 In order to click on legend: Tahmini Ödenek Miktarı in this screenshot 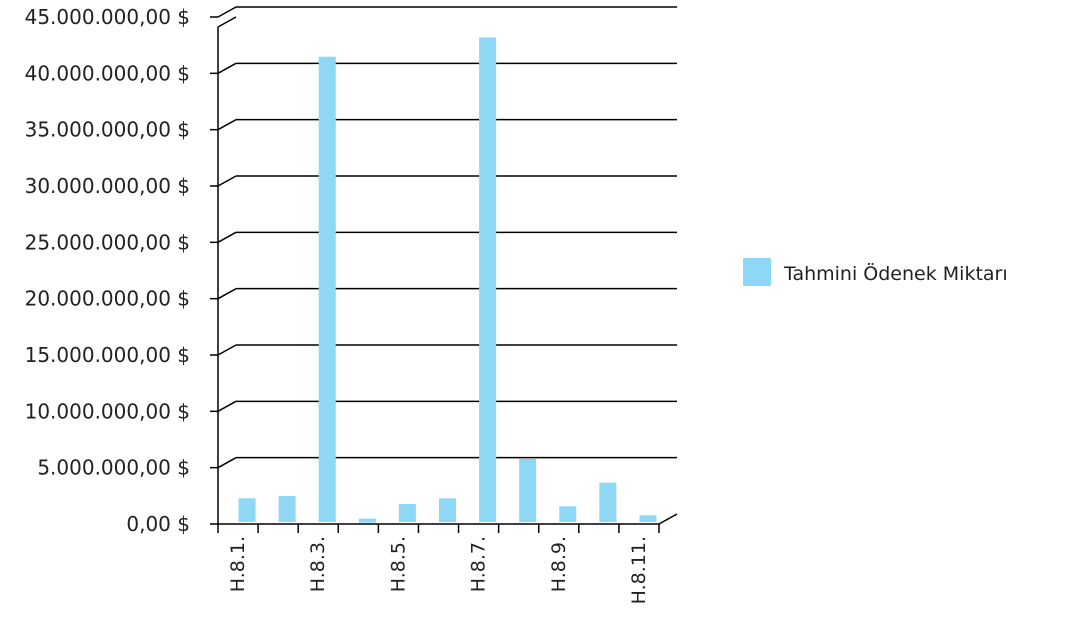, I will do `click(875, 272)`.